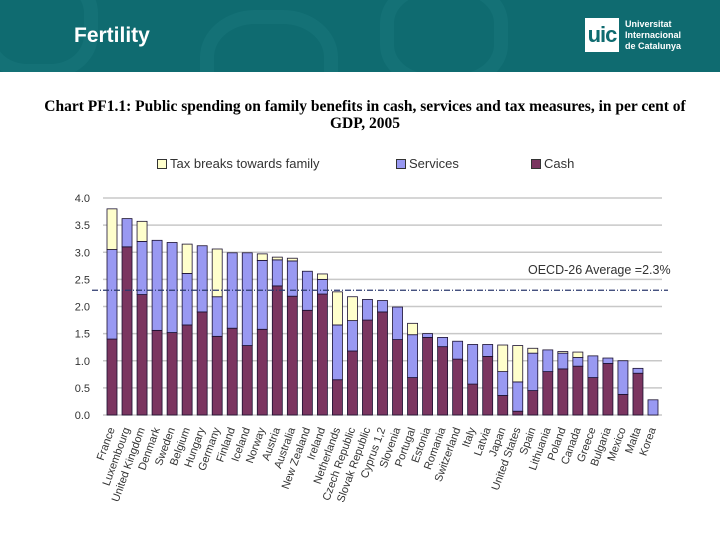 The width and height of the screenshot is (720, 540). Describe the element at coordinates (82, 362) in the screenshot. I see `y-tick-label: 1.0` at that location.